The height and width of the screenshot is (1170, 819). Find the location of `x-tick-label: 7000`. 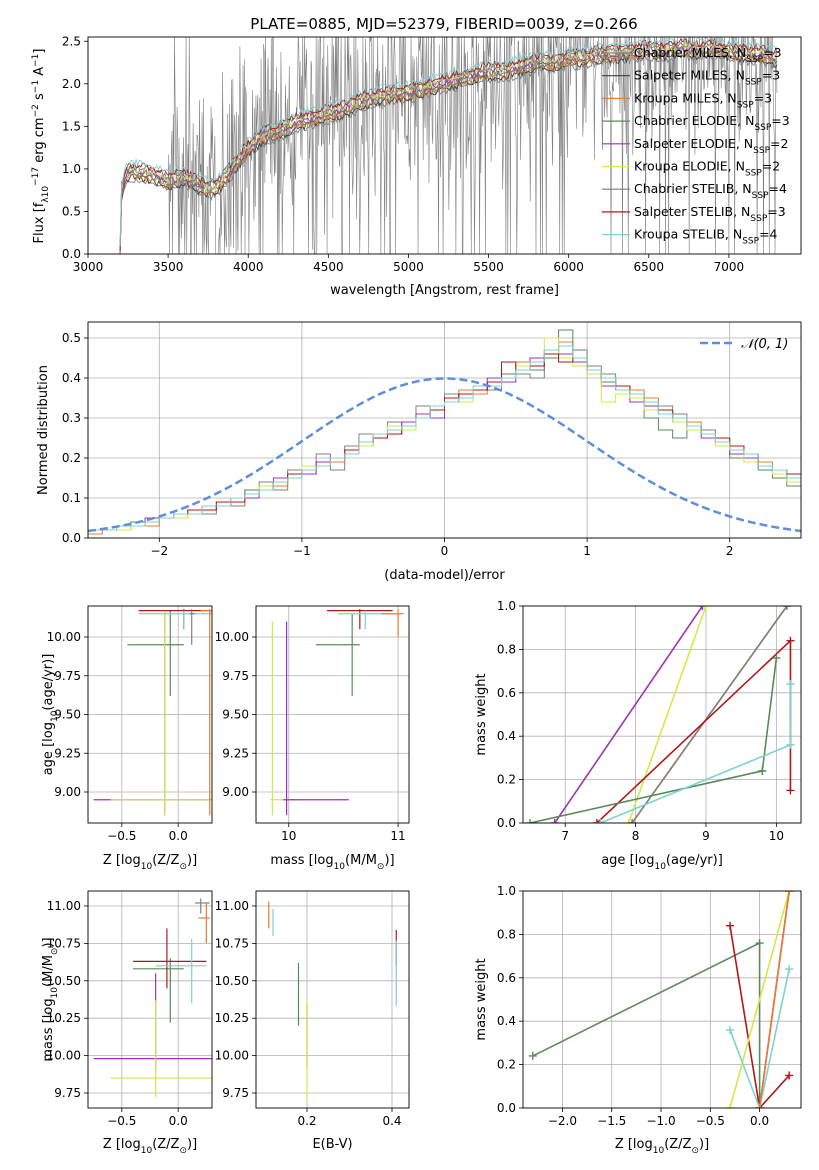

x-tick-label: 7000 is located at coordinates (729, 267).